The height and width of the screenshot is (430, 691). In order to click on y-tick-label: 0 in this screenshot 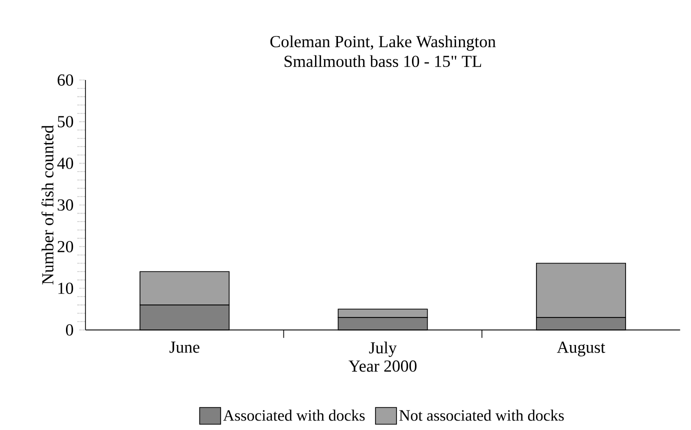, I will do `click(70, 330)`.